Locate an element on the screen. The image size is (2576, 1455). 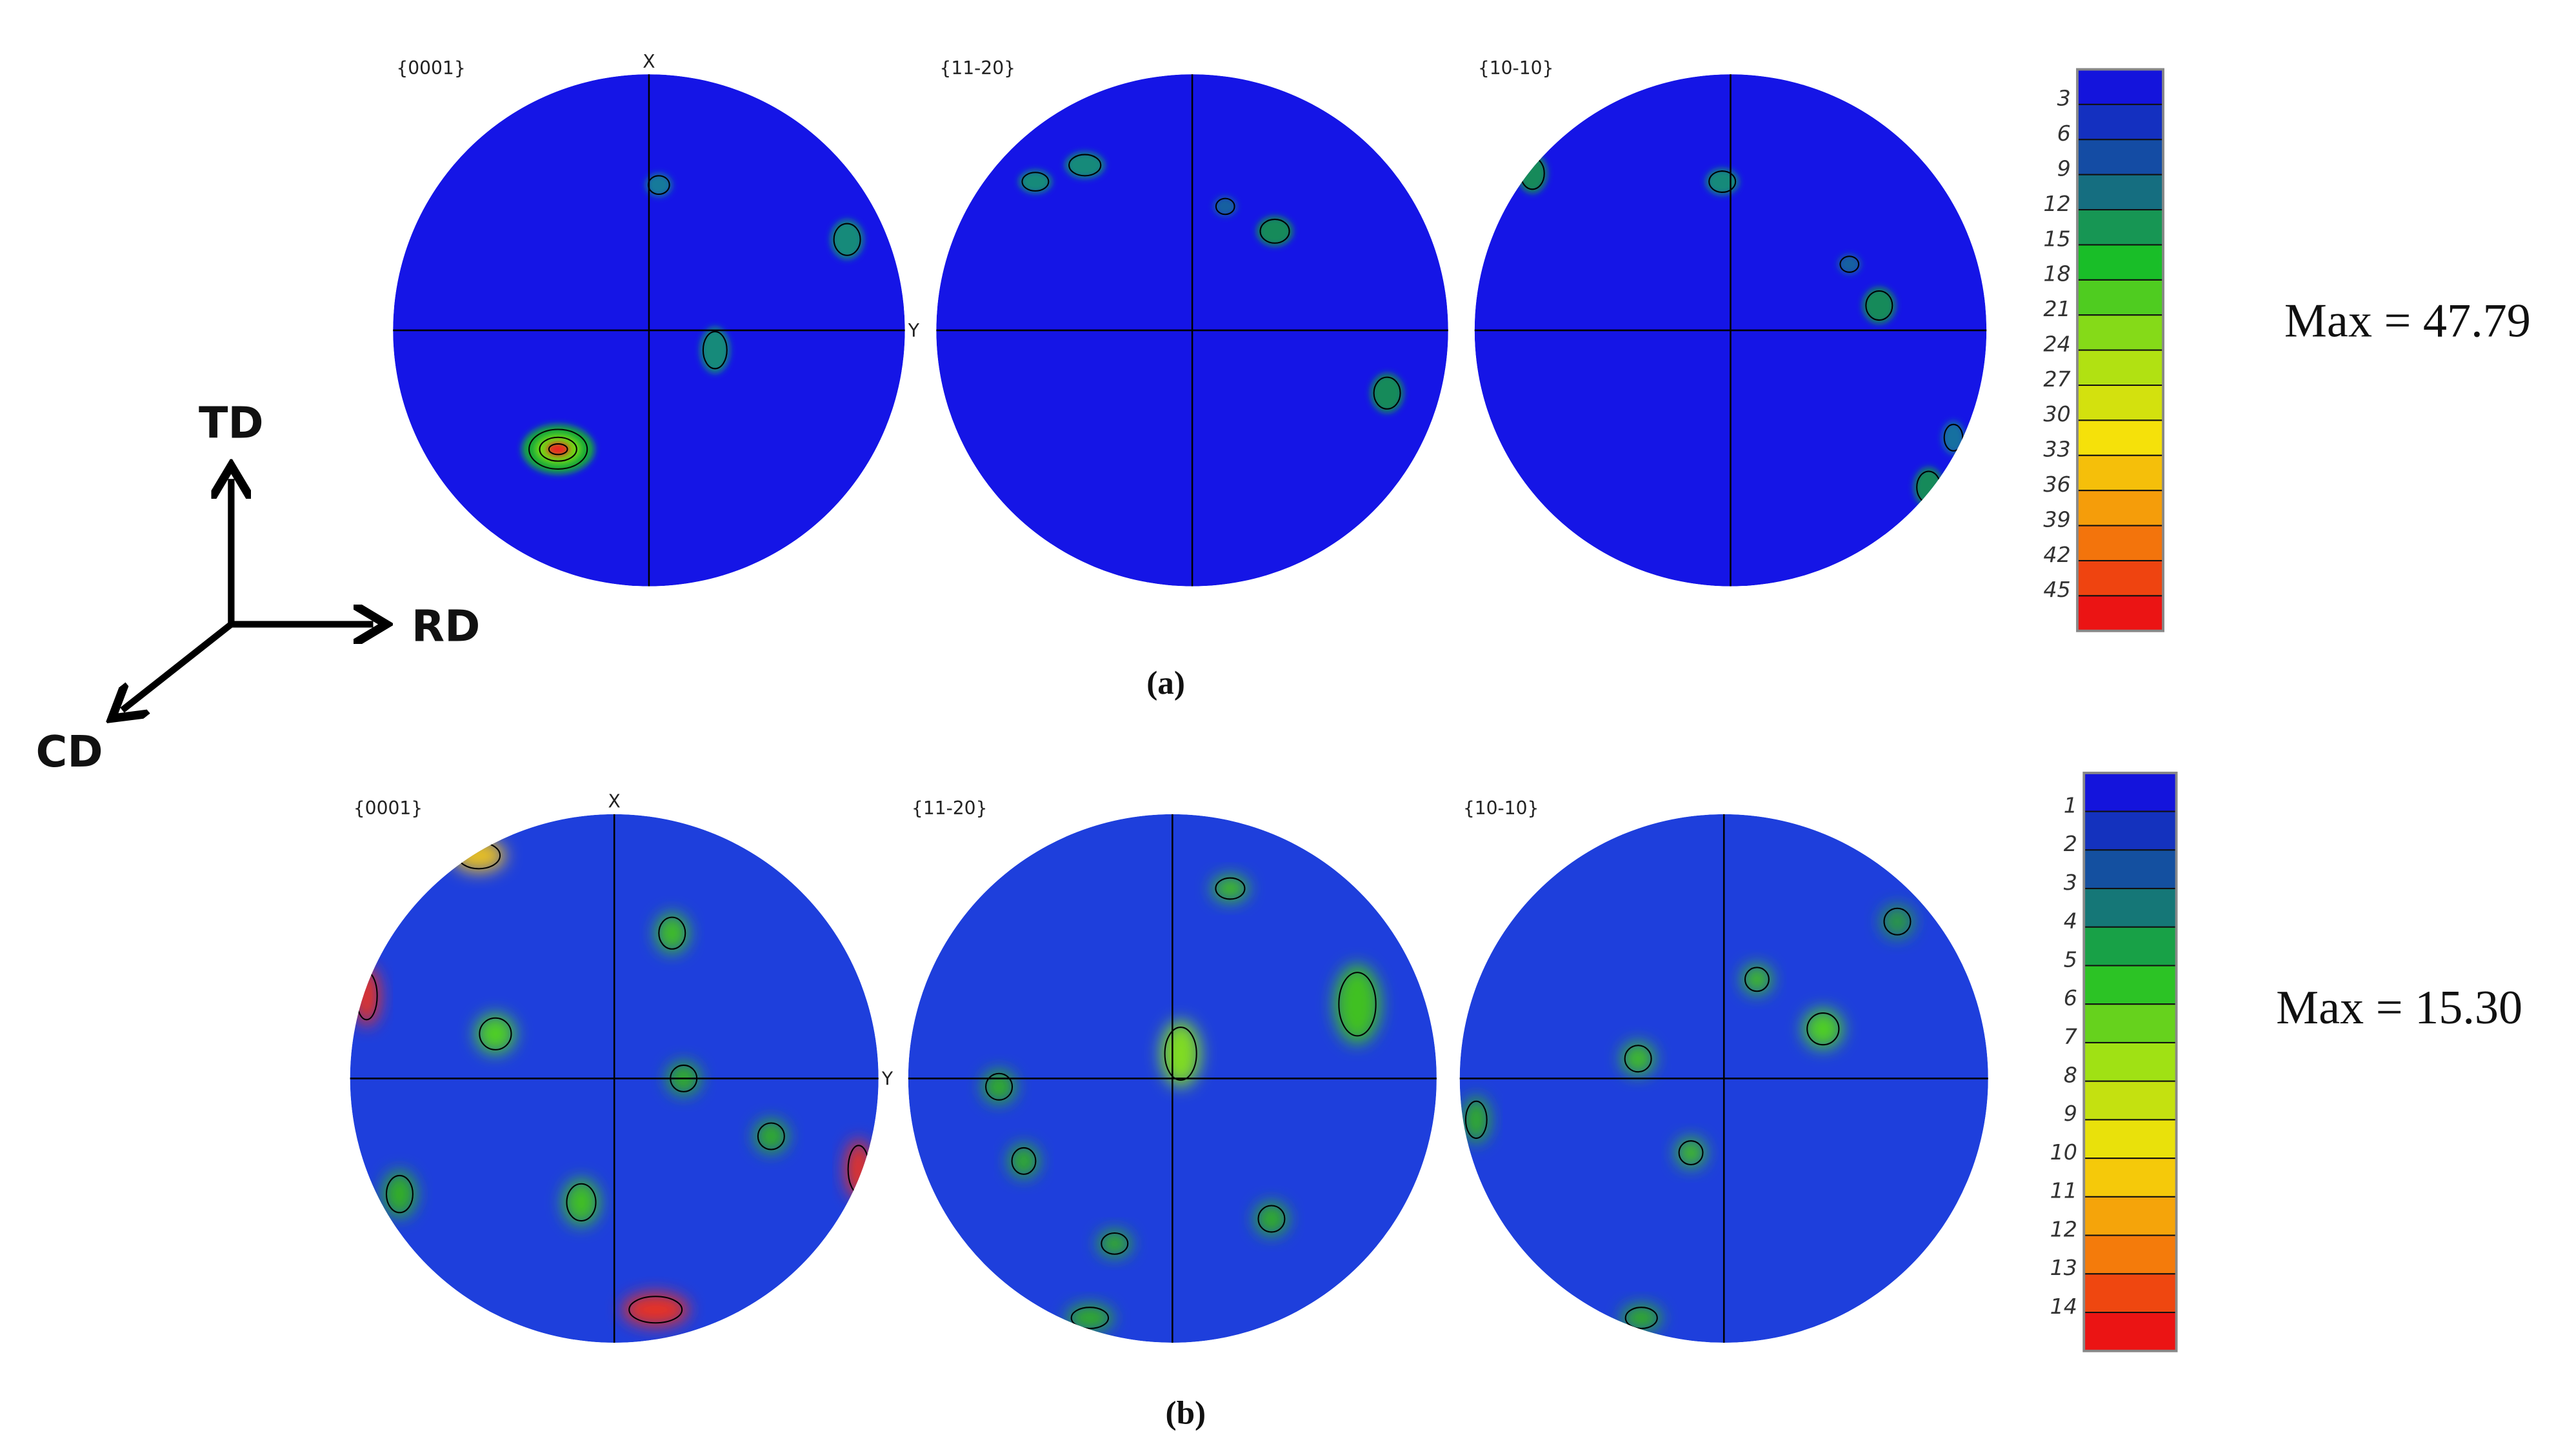
colorbar-tick-label: 27 is located at coordinates (2056, 379).